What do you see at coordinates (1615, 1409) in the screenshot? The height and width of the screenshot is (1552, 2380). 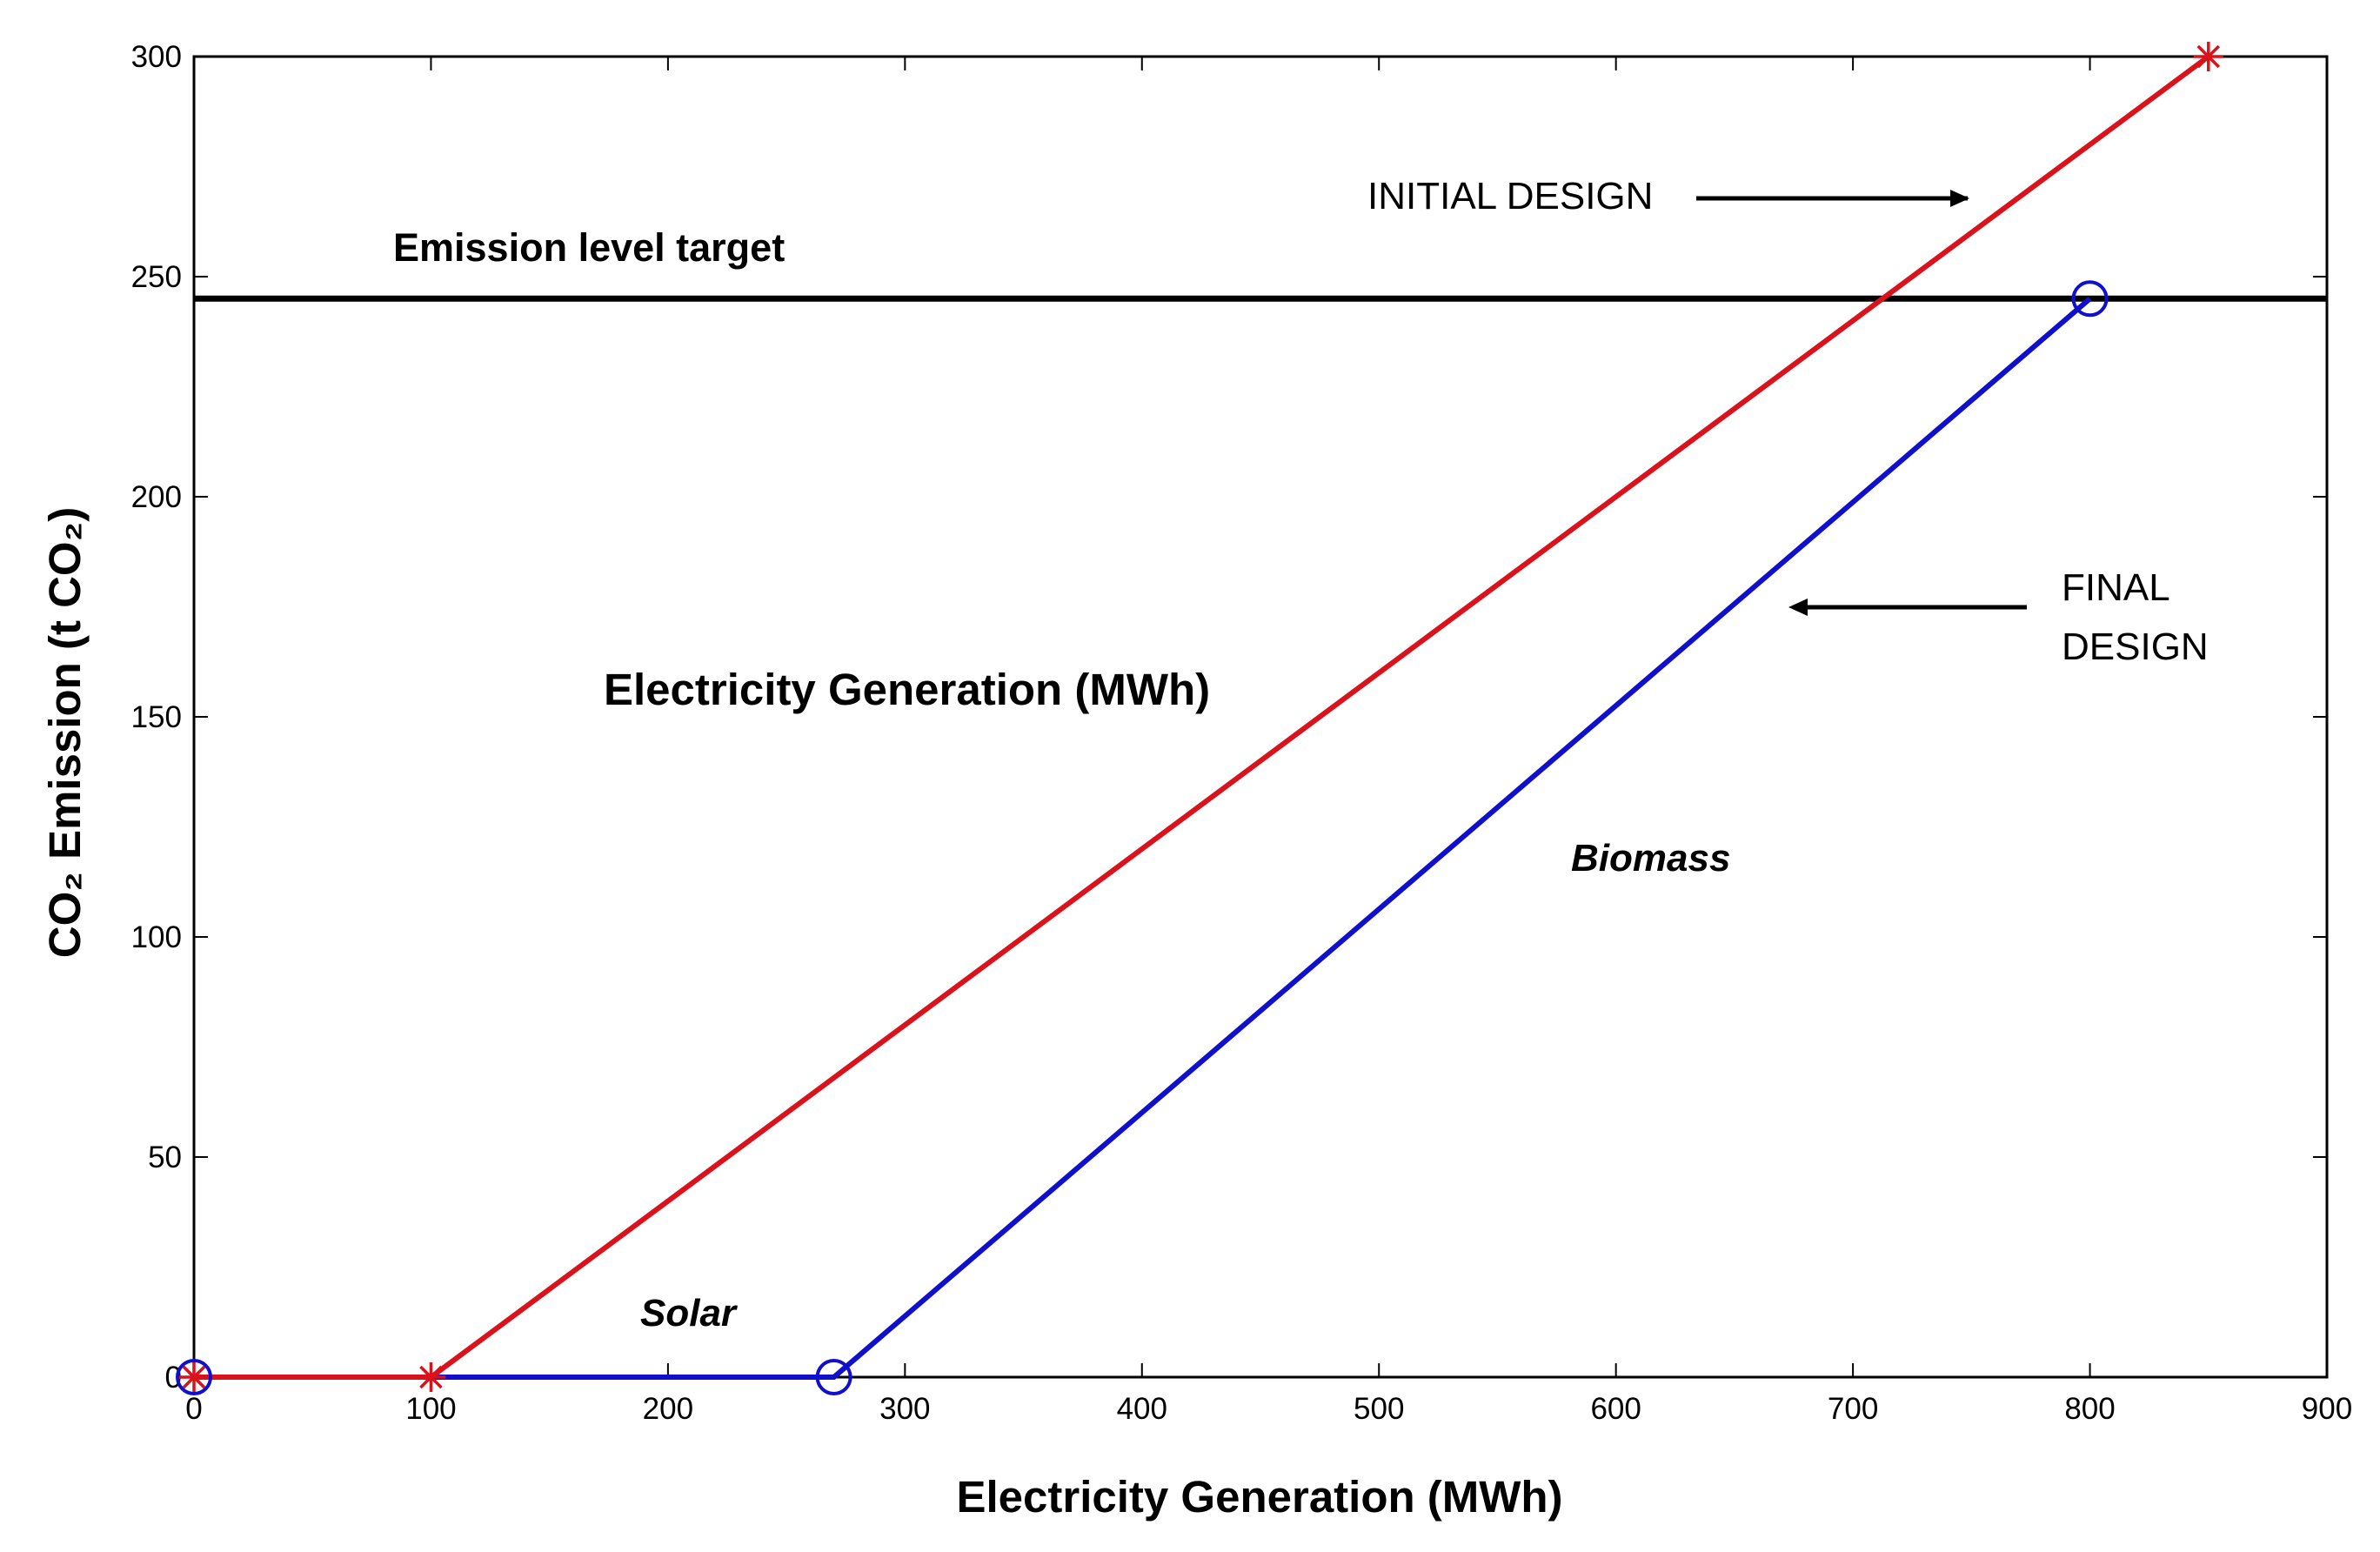 I see `x-tick-label: 600` at bounding box center [1615, 1409].